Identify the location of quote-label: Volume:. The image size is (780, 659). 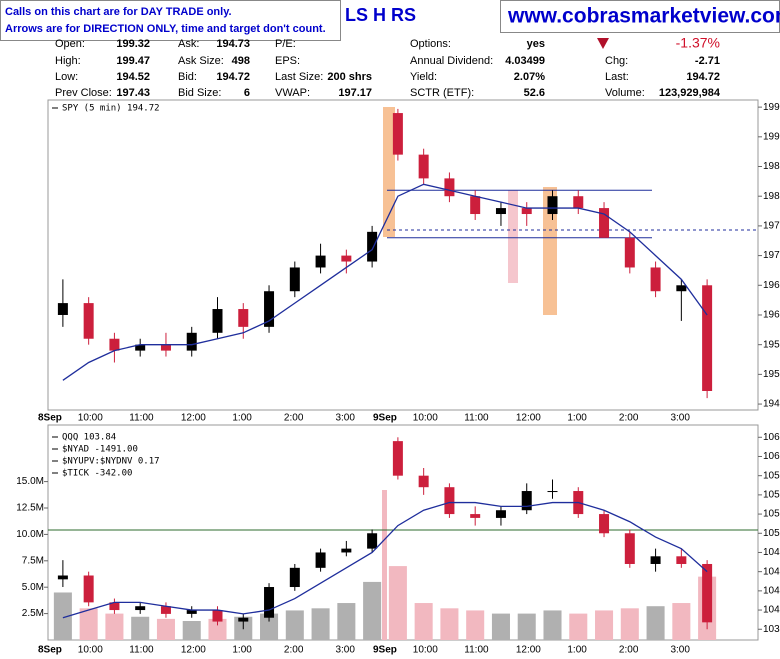
(625, 93).